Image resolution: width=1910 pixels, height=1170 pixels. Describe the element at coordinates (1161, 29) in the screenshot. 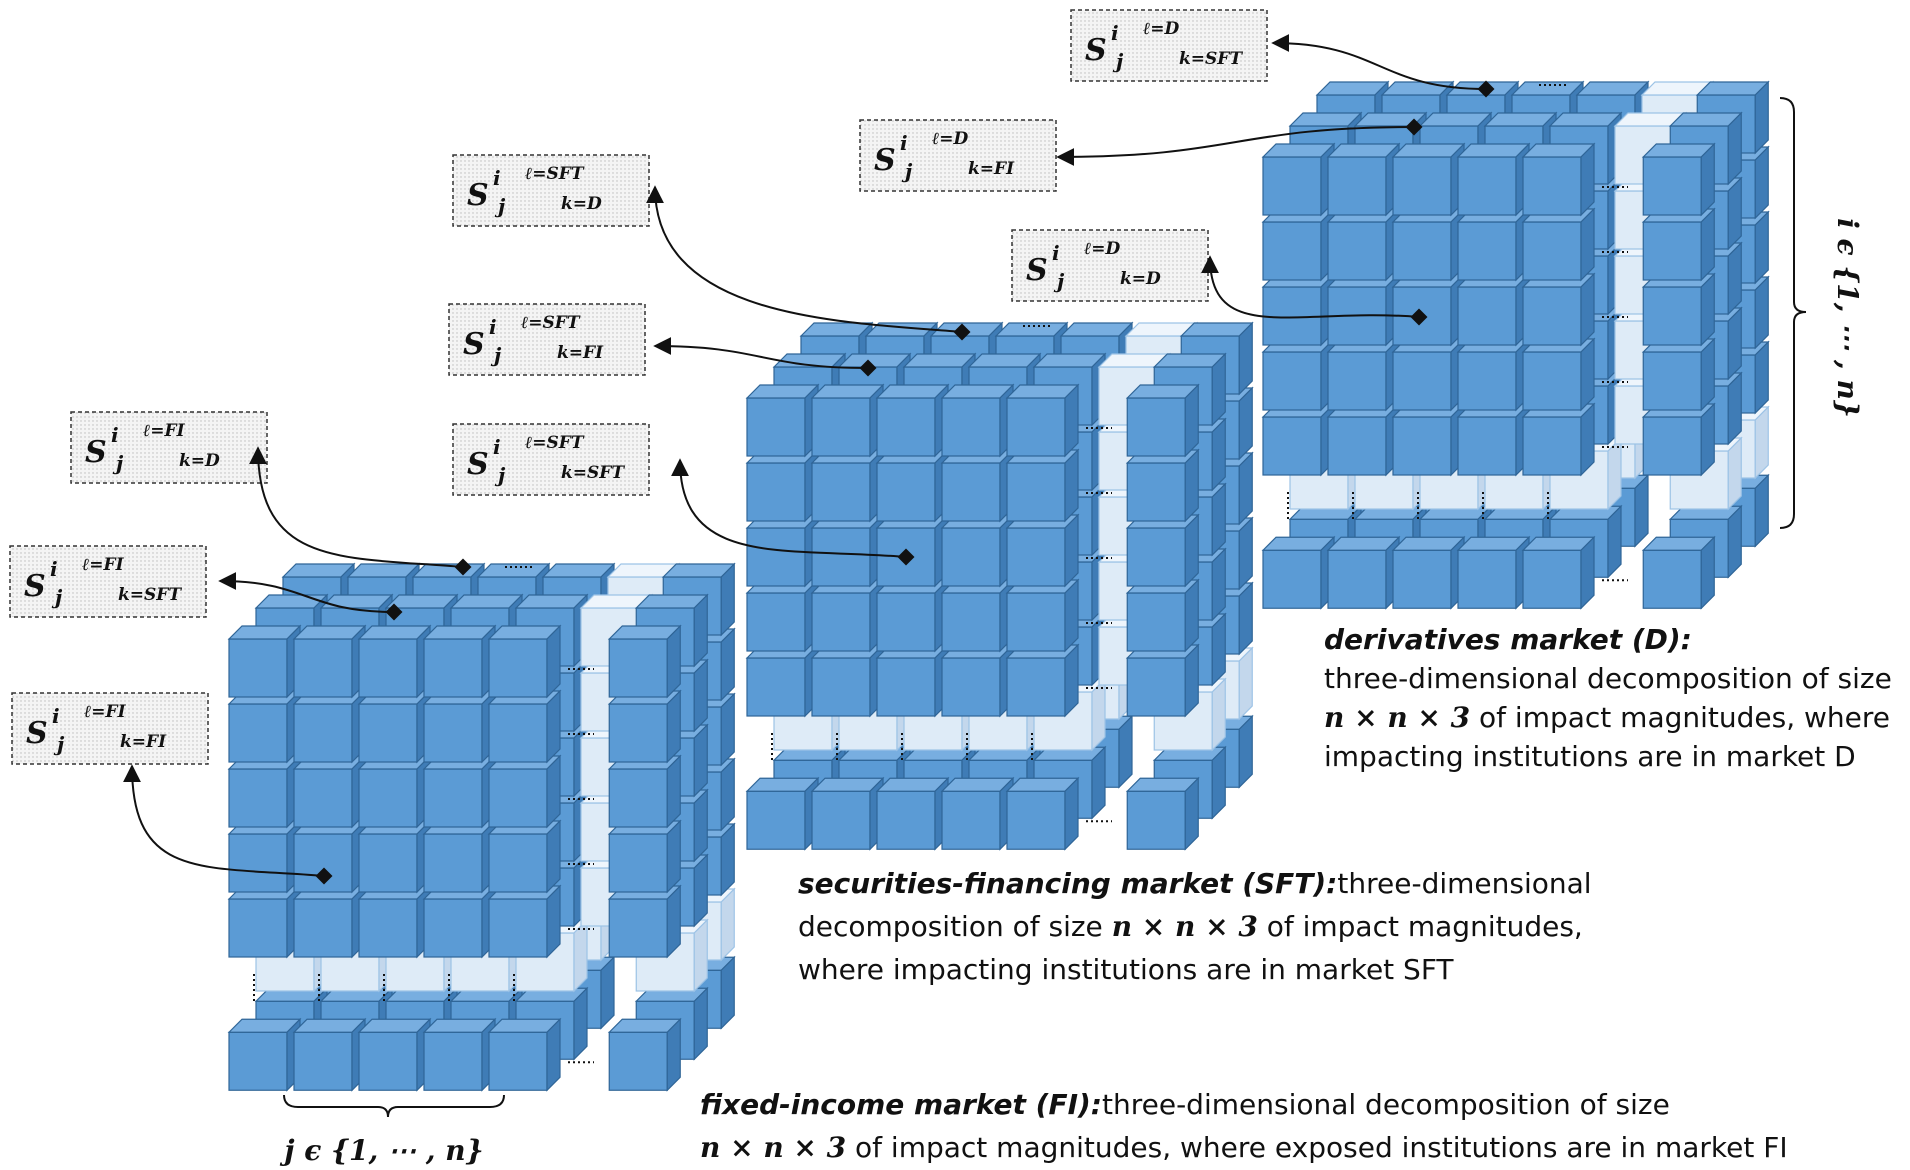

I see `label-l: ℓ=D` at that location.